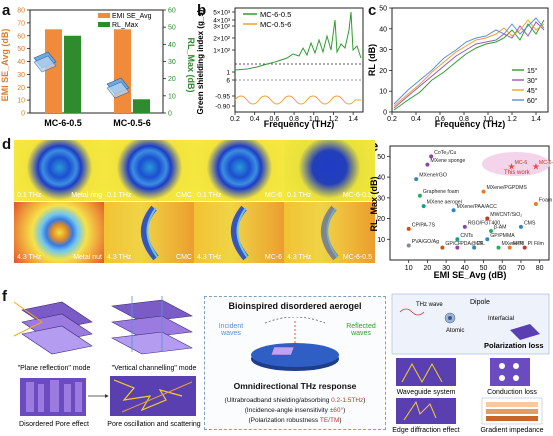  What do you see at coordinates (153, 396) in the screenshot?
I see `pore-oscillation-illustration` at bounding box center [153, 396].